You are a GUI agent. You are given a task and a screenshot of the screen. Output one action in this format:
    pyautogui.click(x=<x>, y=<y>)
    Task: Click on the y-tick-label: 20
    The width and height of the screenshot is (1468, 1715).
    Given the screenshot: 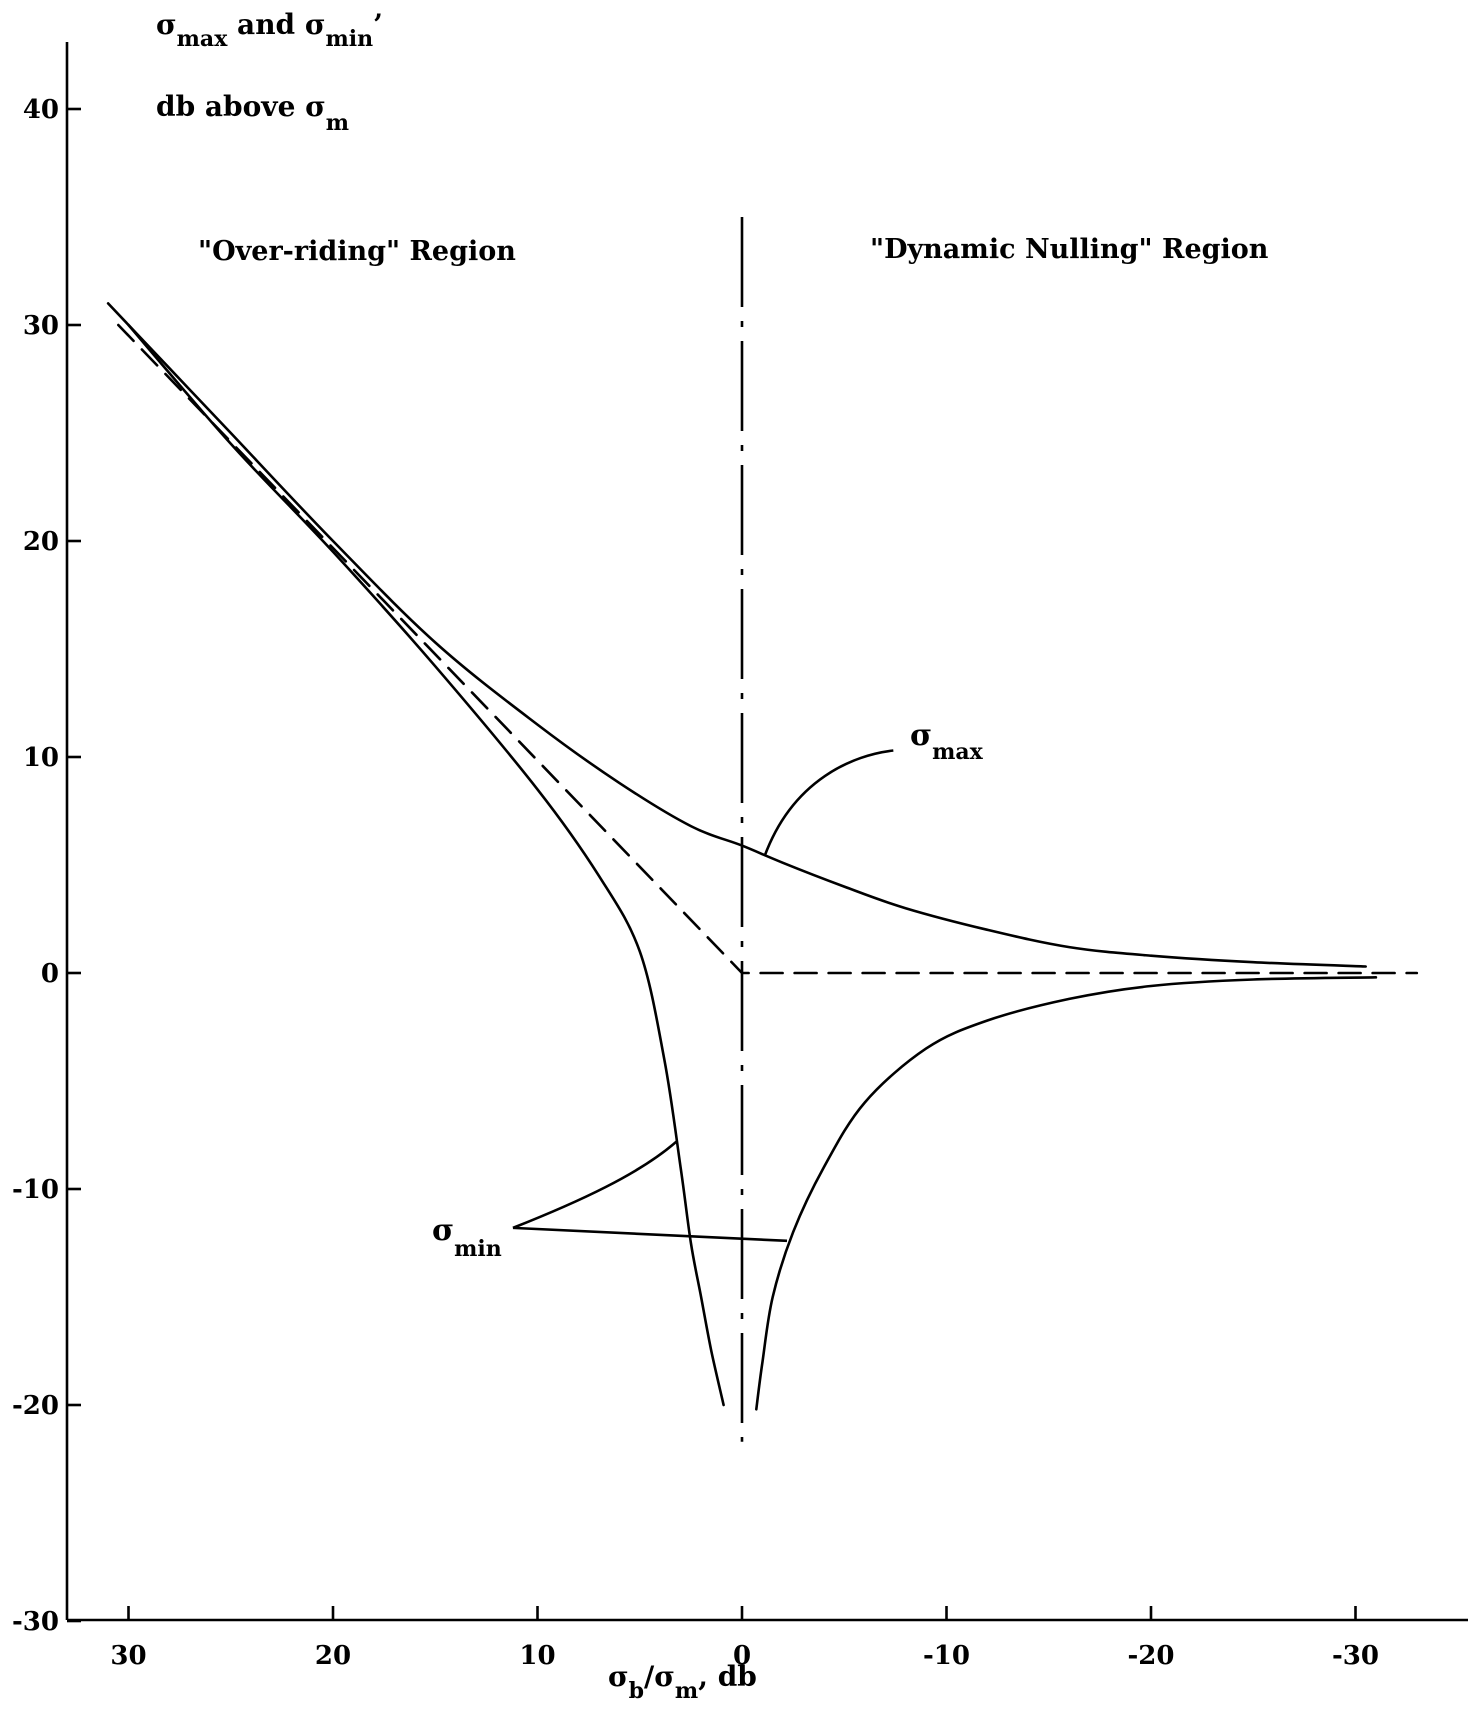 What is the action you would take?
    pyautogui.click(x=41, y=542)
    